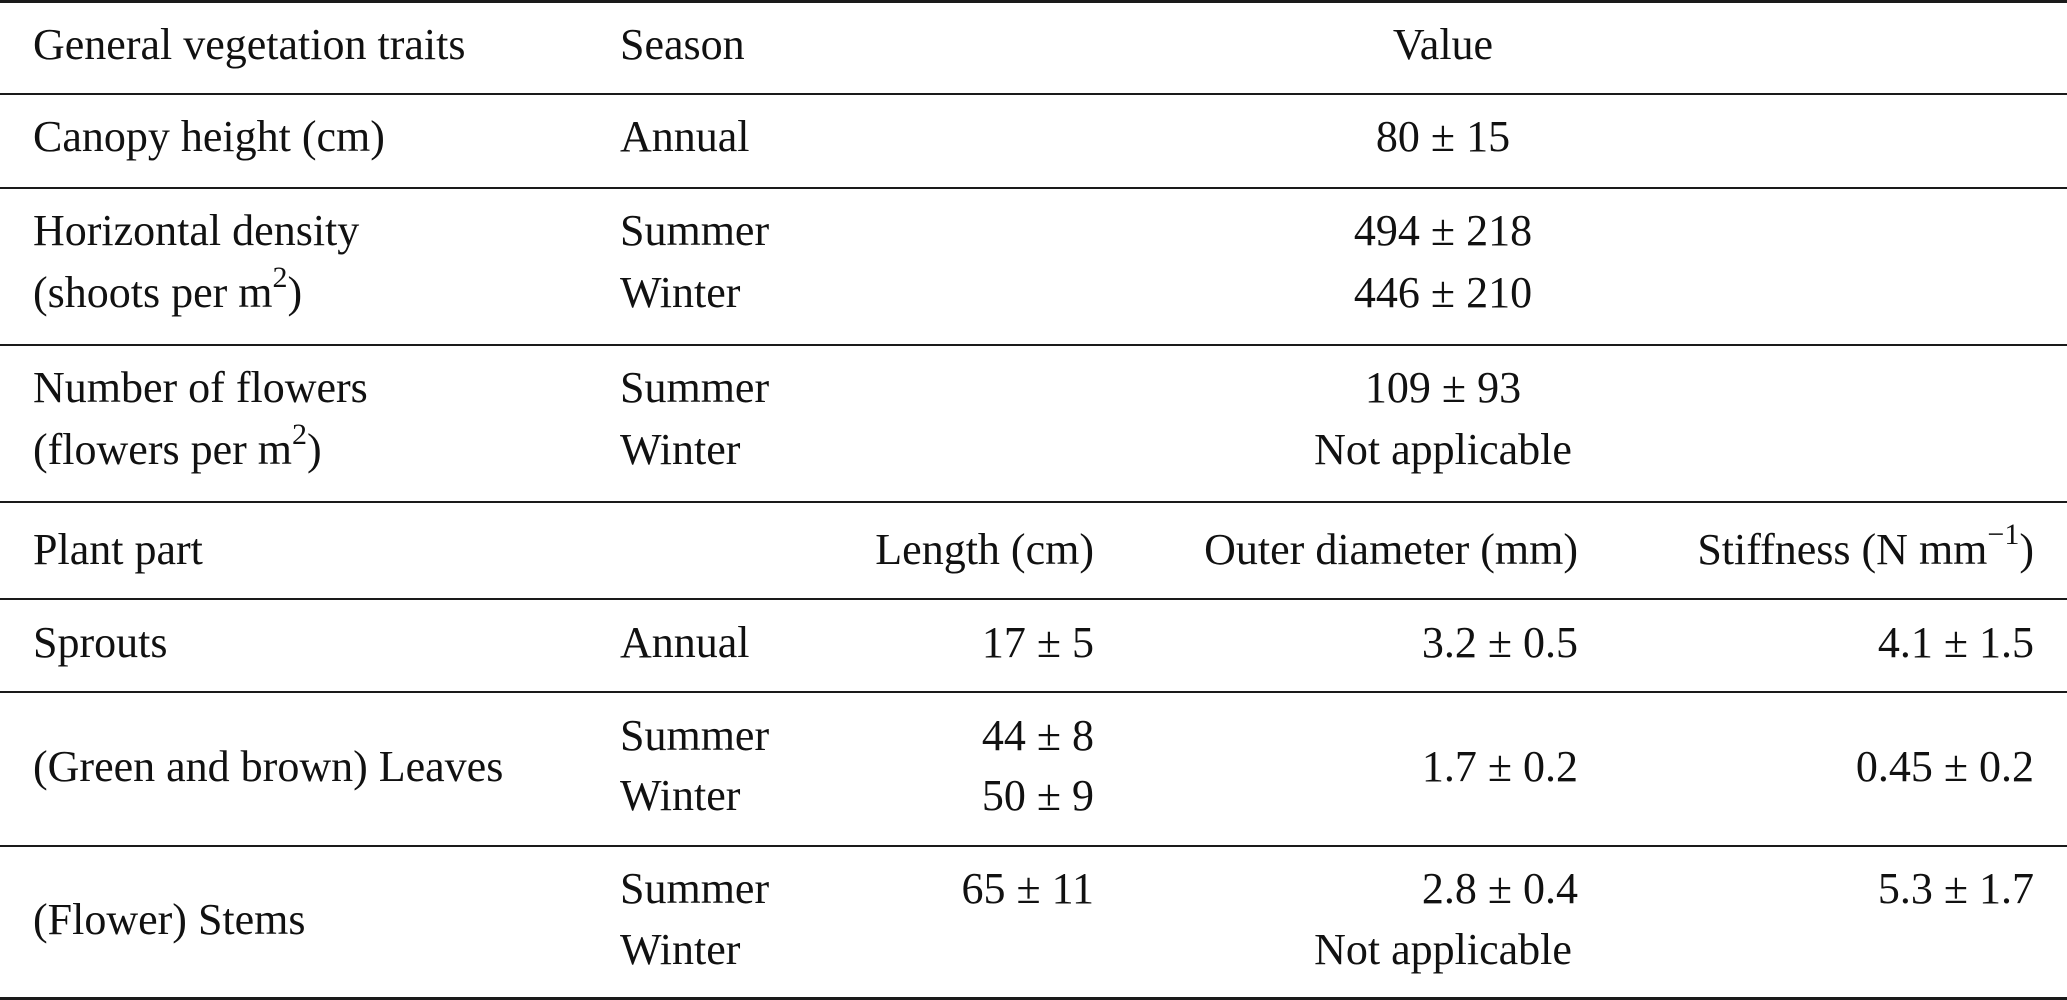 The image size is (2067, 1000). Describe the element at coordinates (196, 230) in the screenshot. I see `trait-label: Horizontal density` at that location.